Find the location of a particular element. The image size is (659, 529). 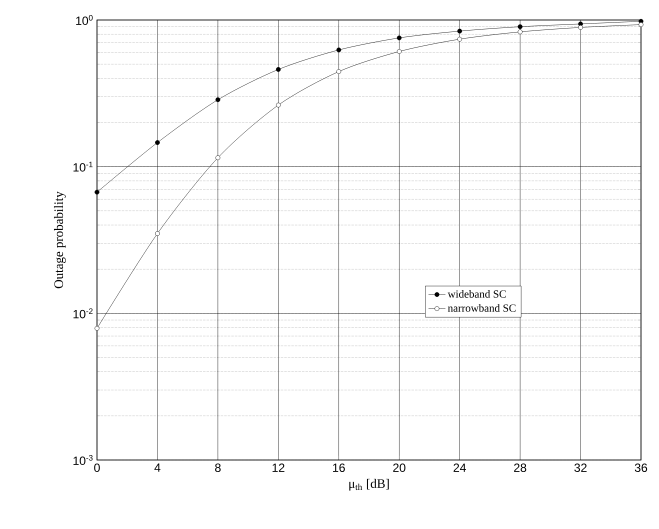

legend-label: wideband SC is located at coordinates (477, 294).